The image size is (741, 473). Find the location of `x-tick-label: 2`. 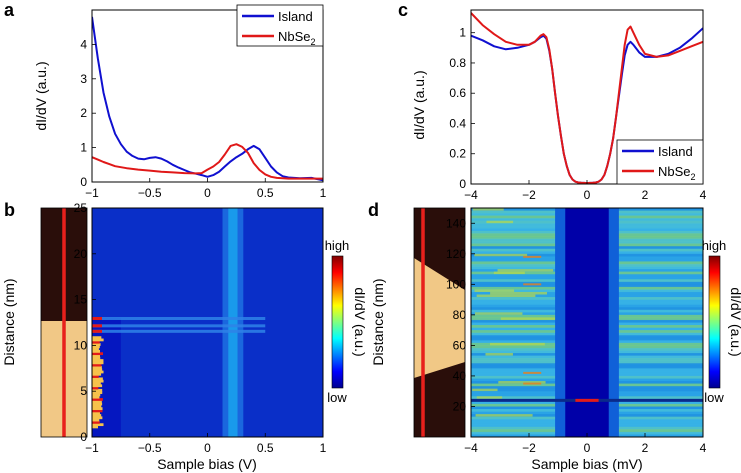

x-tick-label: 2 is located at coordinates (645, 448).